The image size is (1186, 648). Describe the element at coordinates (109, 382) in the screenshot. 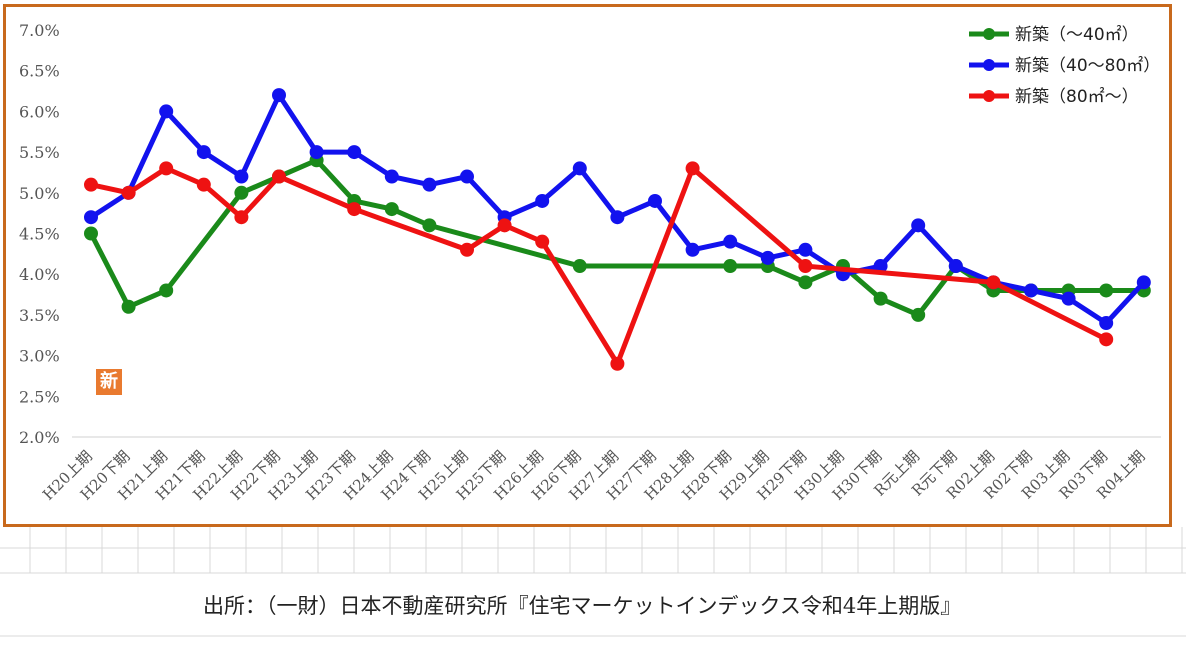

I see `new-badge: 新` at that location.